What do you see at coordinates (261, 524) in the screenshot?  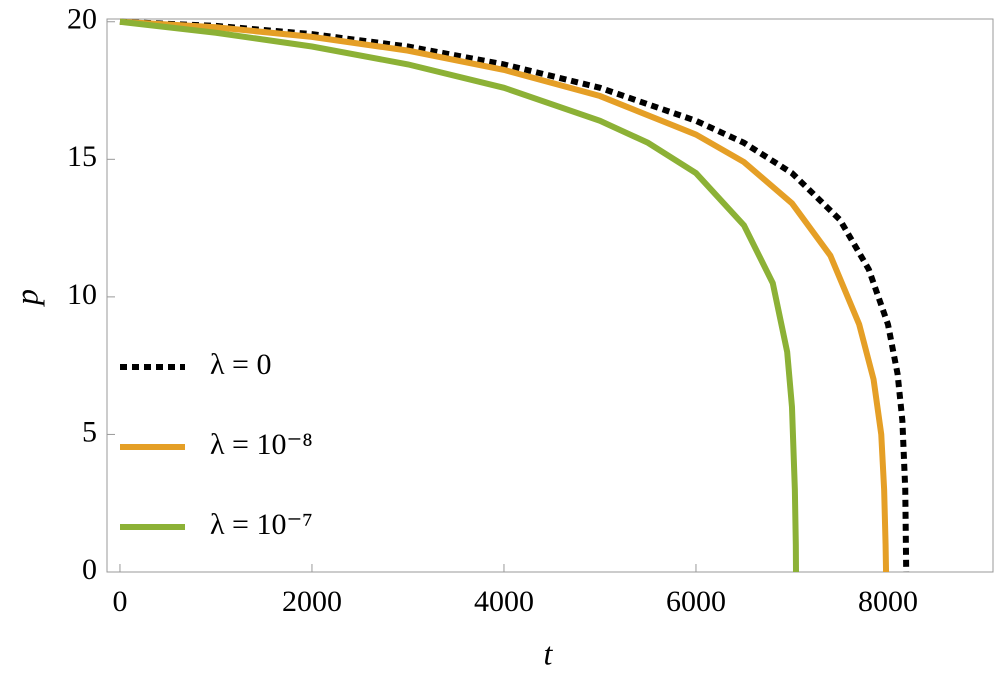 I see `legend-label: λ = 10⁻⁷` at bounding box center [261, 524].